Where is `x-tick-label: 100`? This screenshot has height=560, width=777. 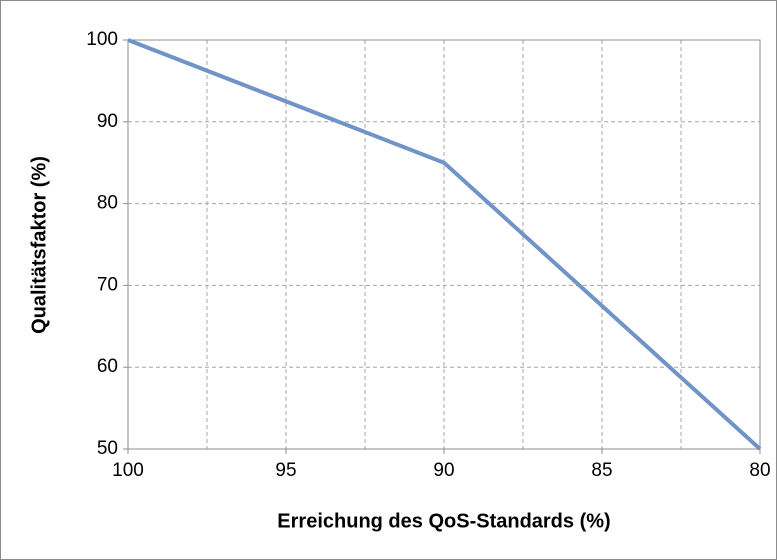
x-tick-label: 100 is located at coordinates (128, 470).